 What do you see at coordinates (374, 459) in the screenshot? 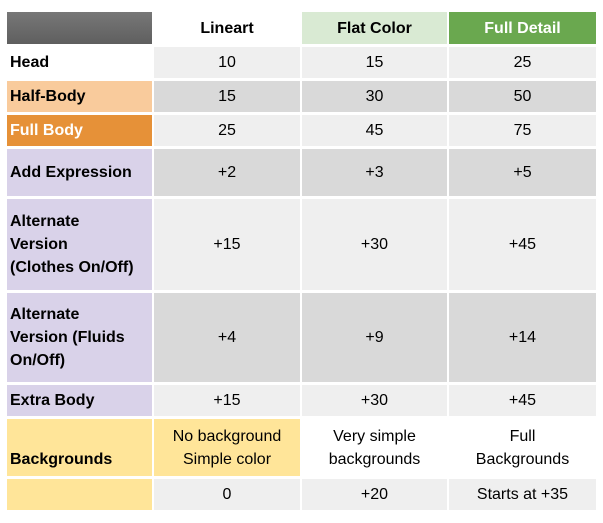
I see `cell-text: backgrounds` at bounding box center [374, 459].